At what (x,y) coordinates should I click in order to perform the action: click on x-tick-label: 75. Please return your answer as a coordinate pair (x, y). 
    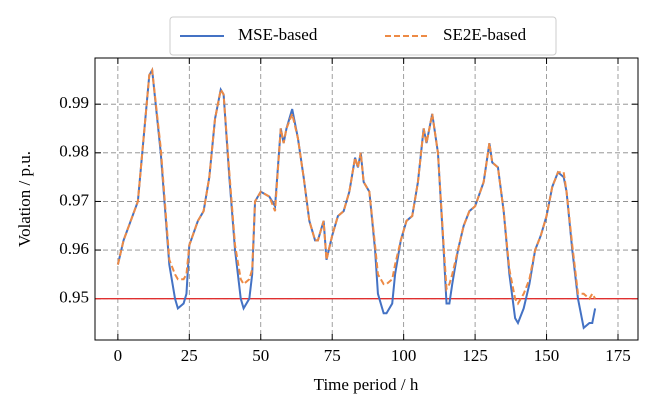
    Looking at the image, I should click on (332, 355).